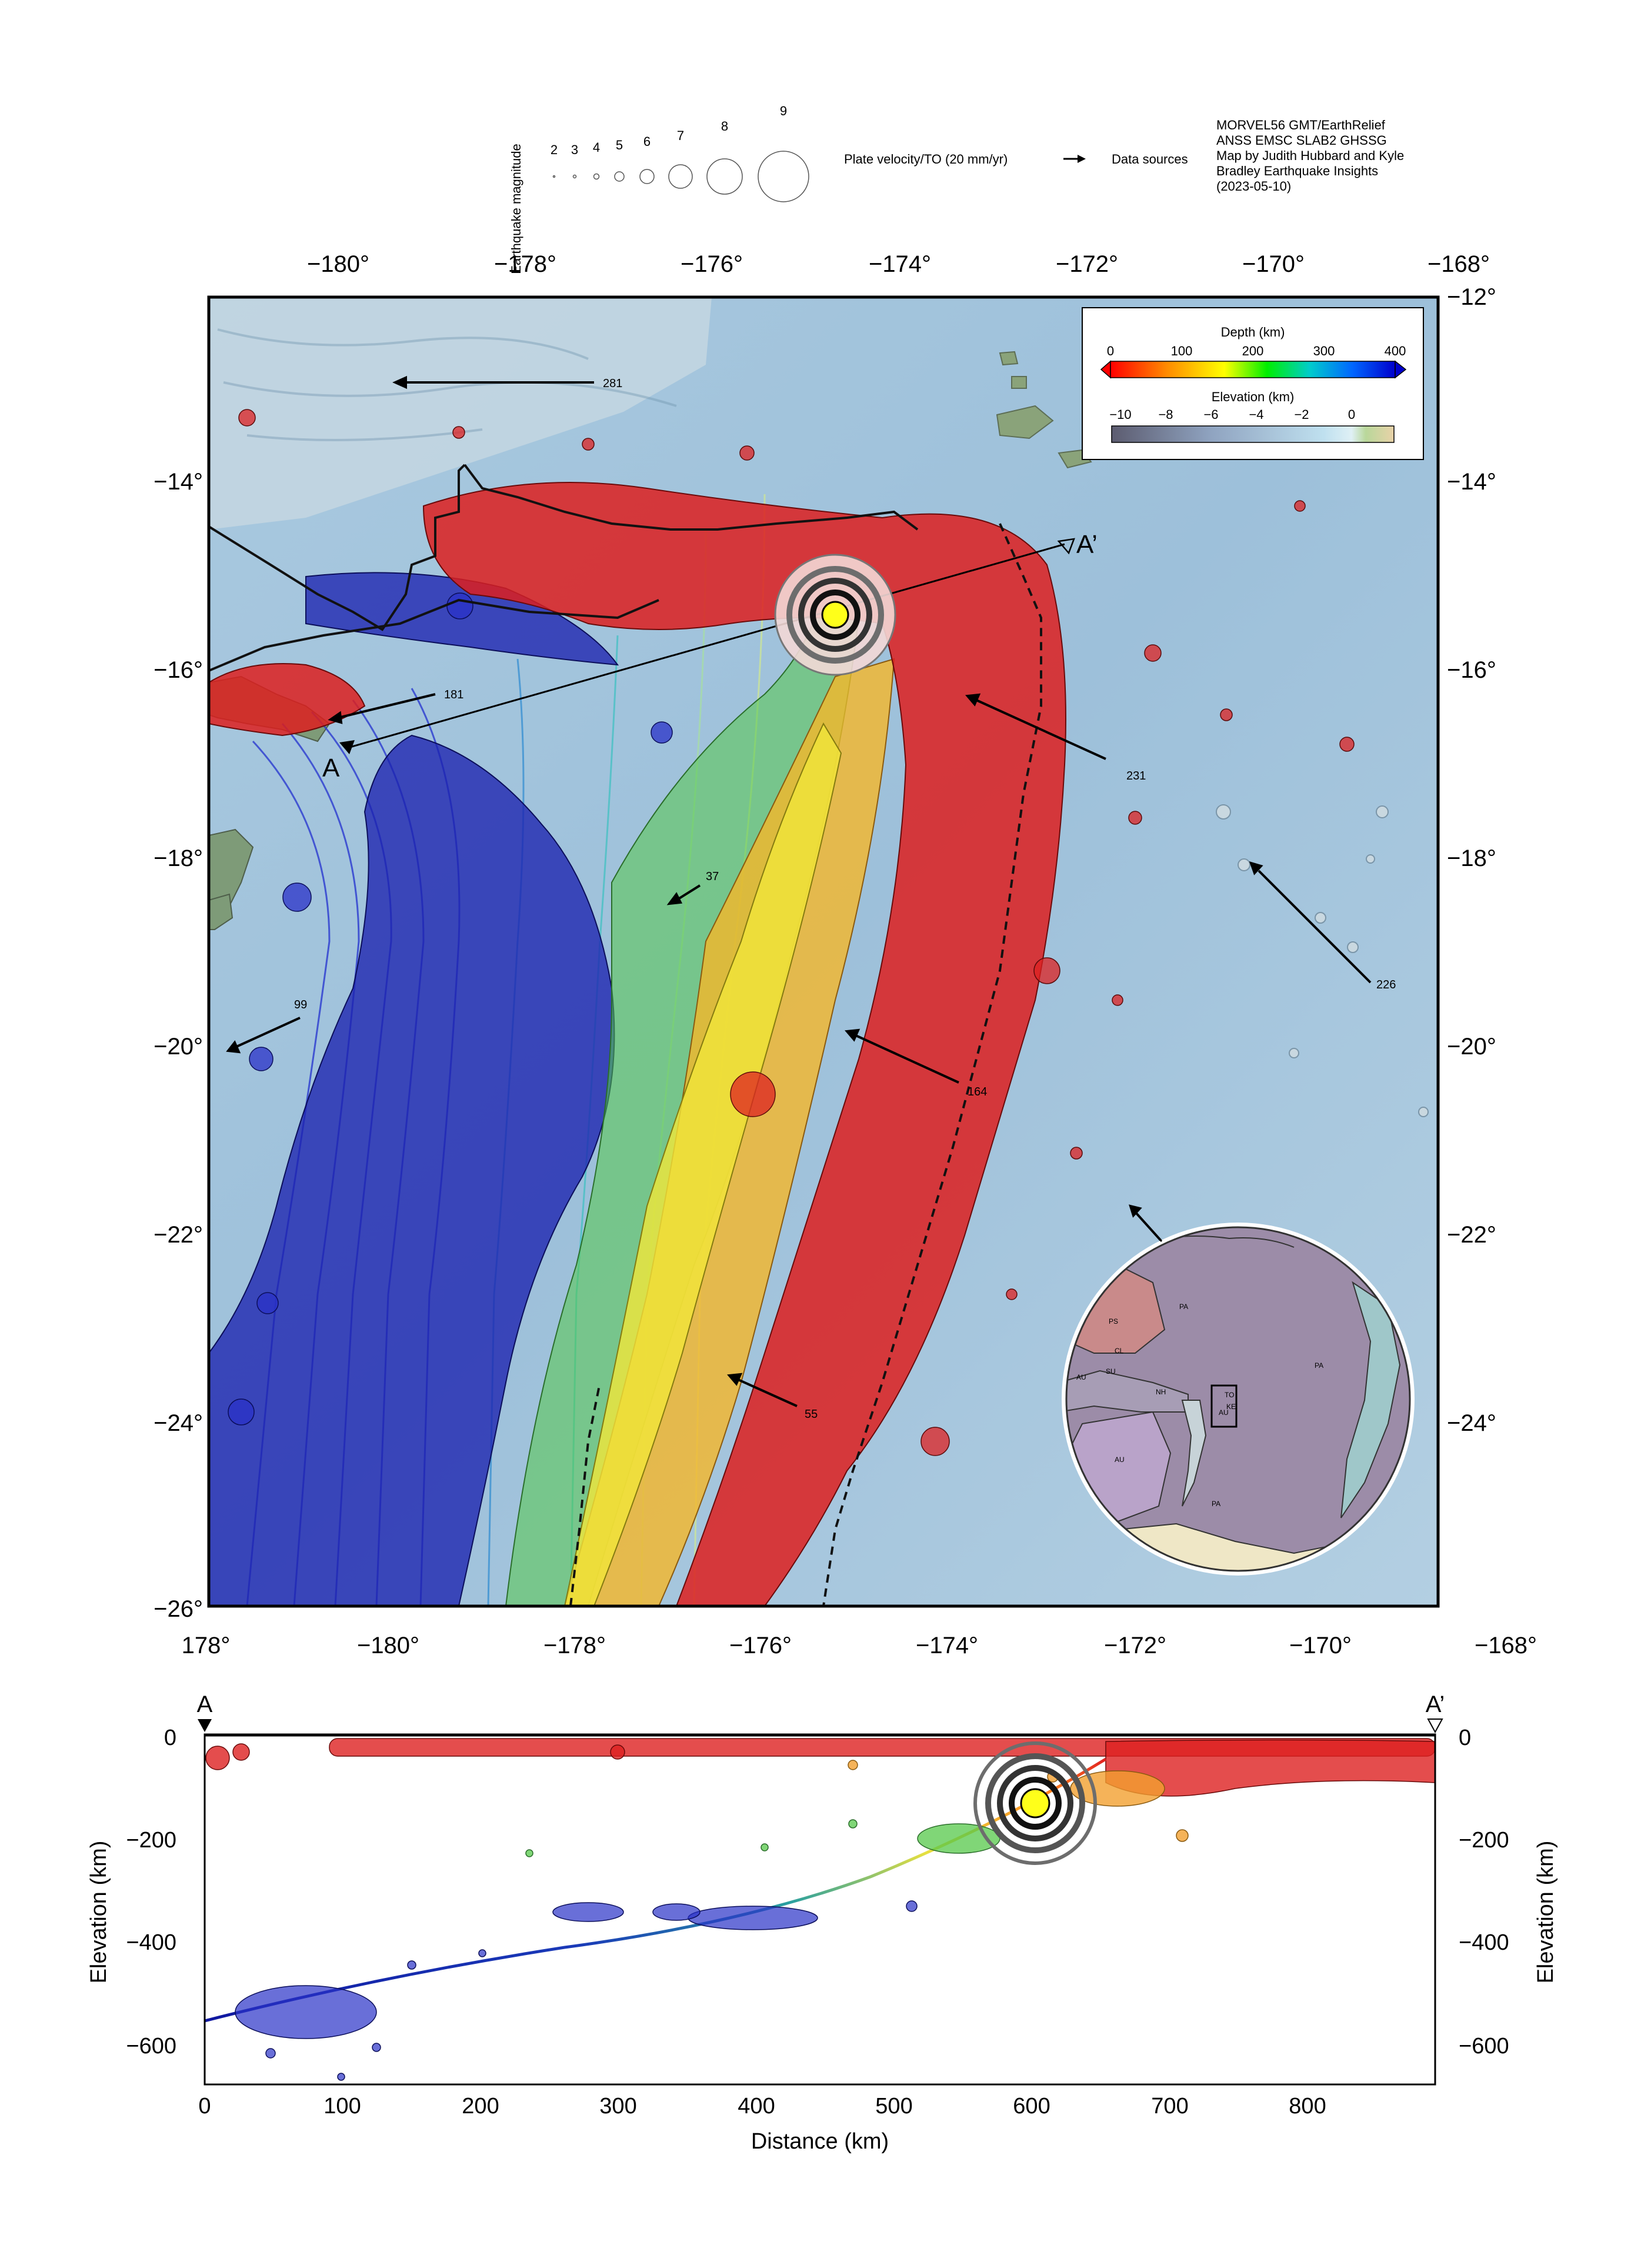 Image resolution: width=1651 pixels, height=2268 pixels. What do you see at coordinates (1484, 1943) in the screenshot?
I see `y-tick: −400` at bounding box center [1484, 1943].